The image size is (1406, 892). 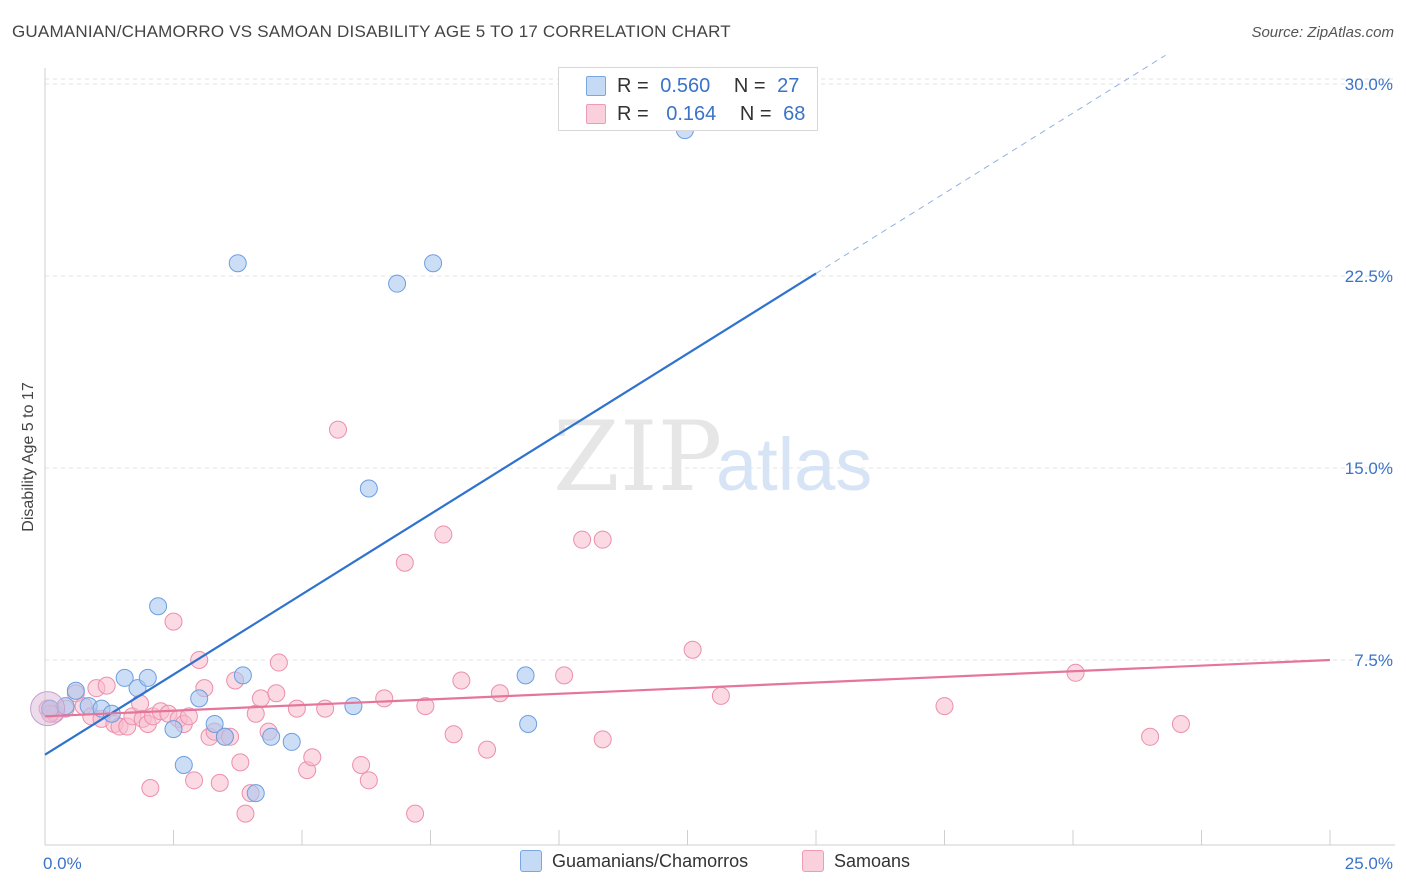 I want to click on legend-item-samoans: Samoans, so click(x=856, y=861).